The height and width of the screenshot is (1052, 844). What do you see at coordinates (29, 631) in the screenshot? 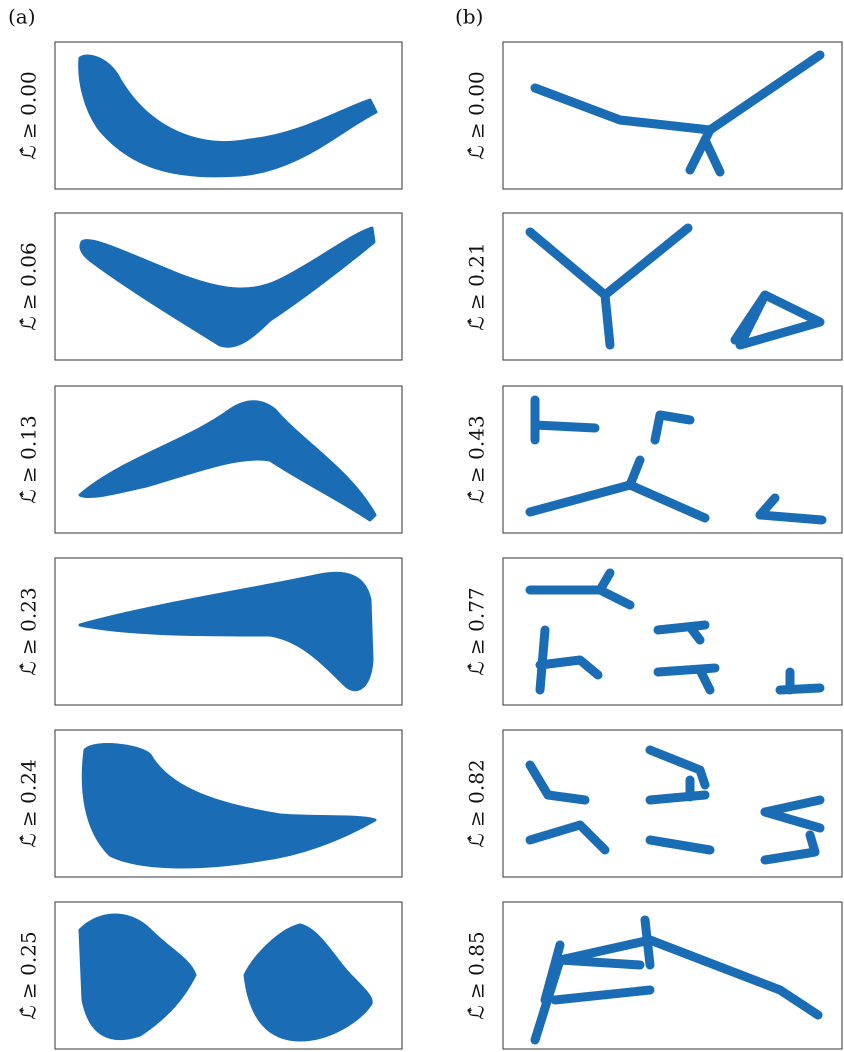
I see `panel-label: ℒ̂ ≥ 0.23` at bounding box center [29, 631].